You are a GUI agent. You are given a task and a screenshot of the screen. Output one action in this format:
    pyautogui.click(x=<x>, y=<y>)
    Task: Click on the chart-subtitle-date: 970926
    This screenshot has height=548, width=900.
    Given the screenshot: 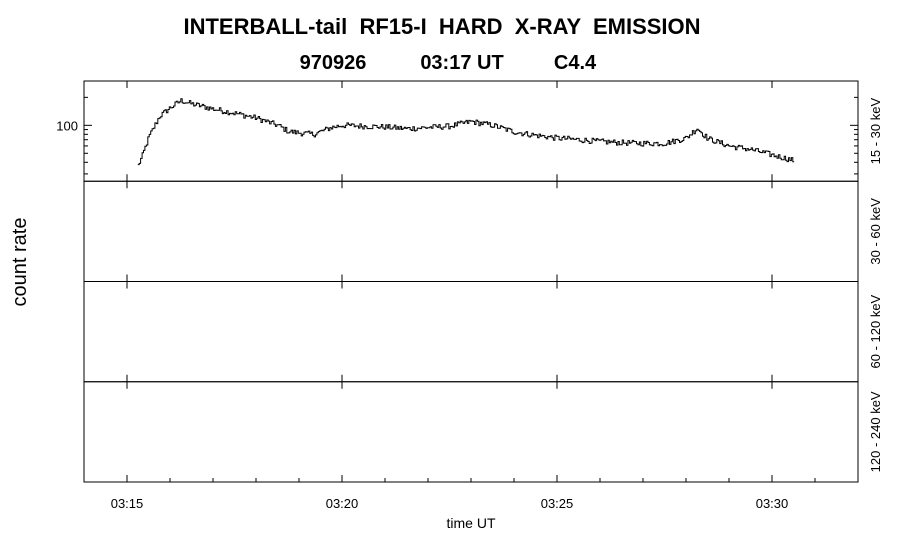 What is the action you would take?
    pyautogui.click(x=333, y=63)
    